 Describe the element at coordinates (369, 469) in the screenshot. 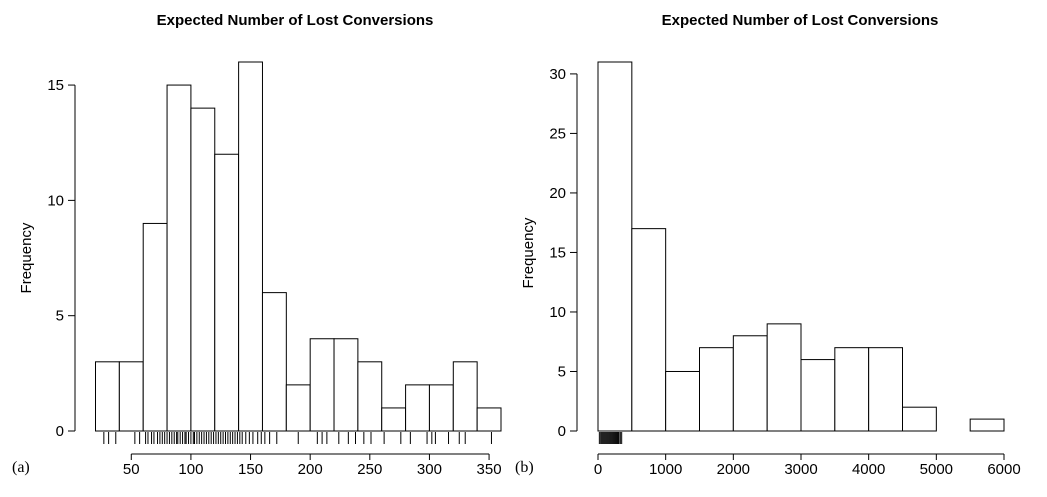

I see `x-tick-label-a-4: 250` at that location.